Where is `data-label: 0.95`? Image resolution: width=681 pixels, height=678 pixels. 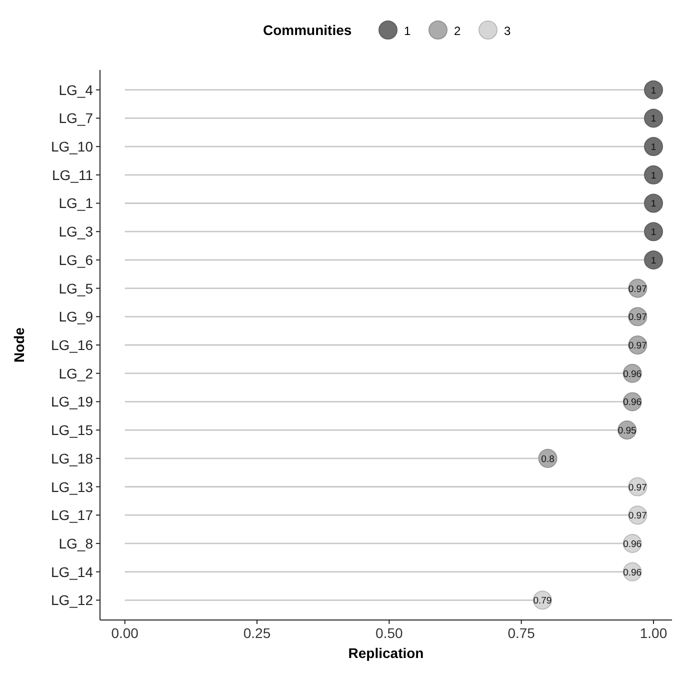
data-label: 0.95 is located at coordinates (627, 431).